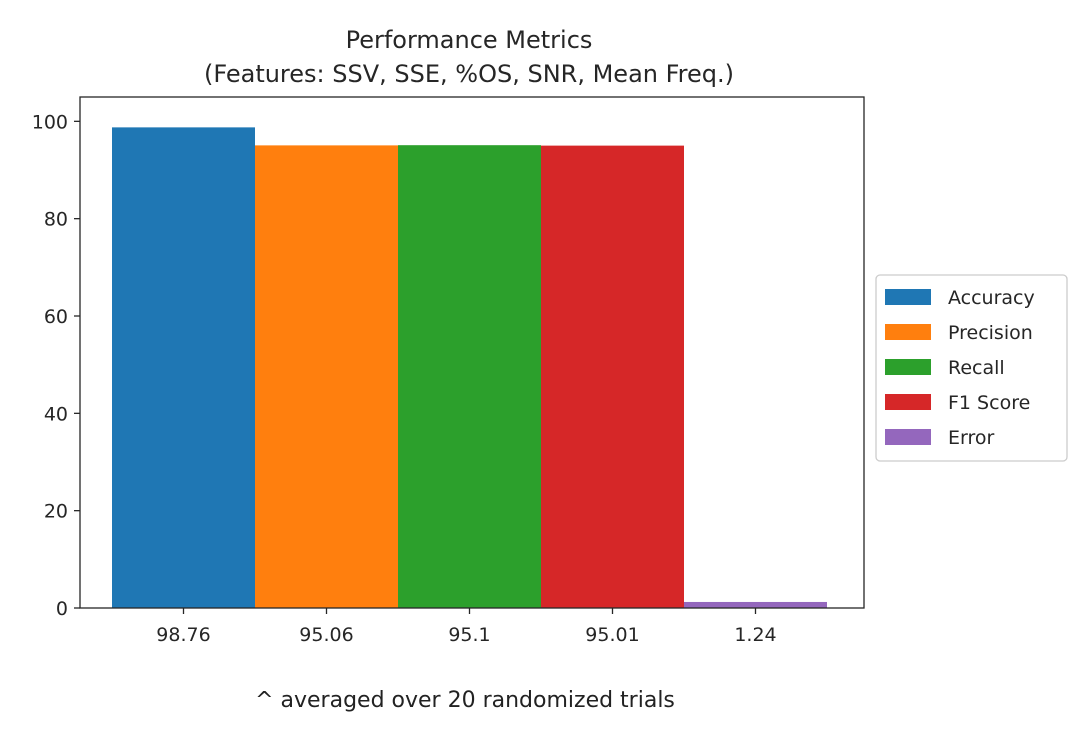  Describe the element at coordinates (183, 635) in the screenshot. I see `x-tick-label: 98.76` at that location.